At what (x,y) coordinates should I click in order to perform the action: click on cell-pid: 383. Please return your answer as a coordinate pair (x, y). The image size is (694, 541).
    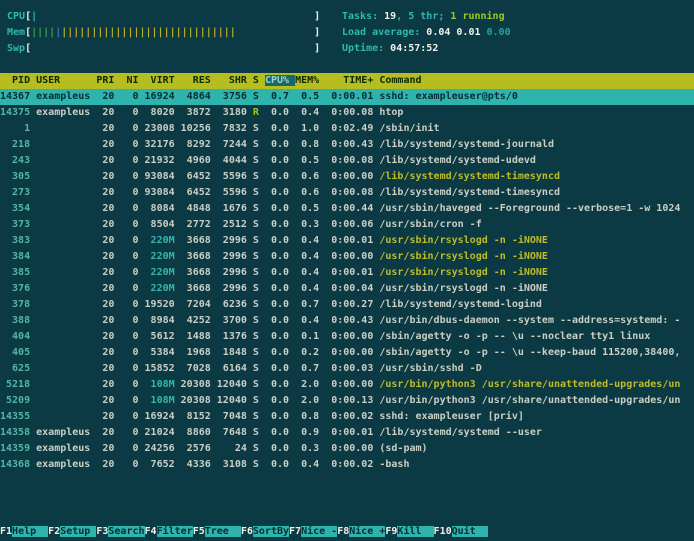
    Looking at the image, I should click on (15, 240).